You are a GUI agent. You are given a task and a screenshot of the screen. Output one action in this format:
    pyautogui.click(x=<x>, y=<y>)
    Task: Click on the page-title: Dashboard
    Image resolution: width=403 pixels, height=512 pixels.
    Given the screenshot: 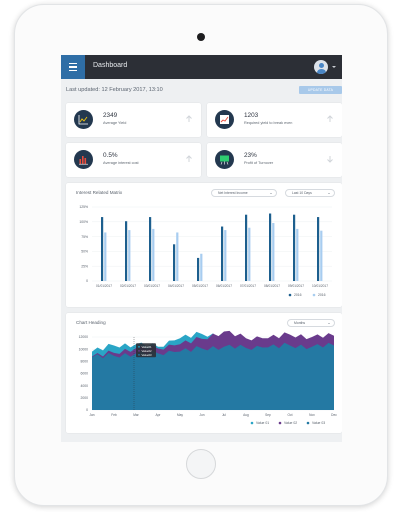 What is the action you would take?
    pyautogui.click(x=110, y=65)
    